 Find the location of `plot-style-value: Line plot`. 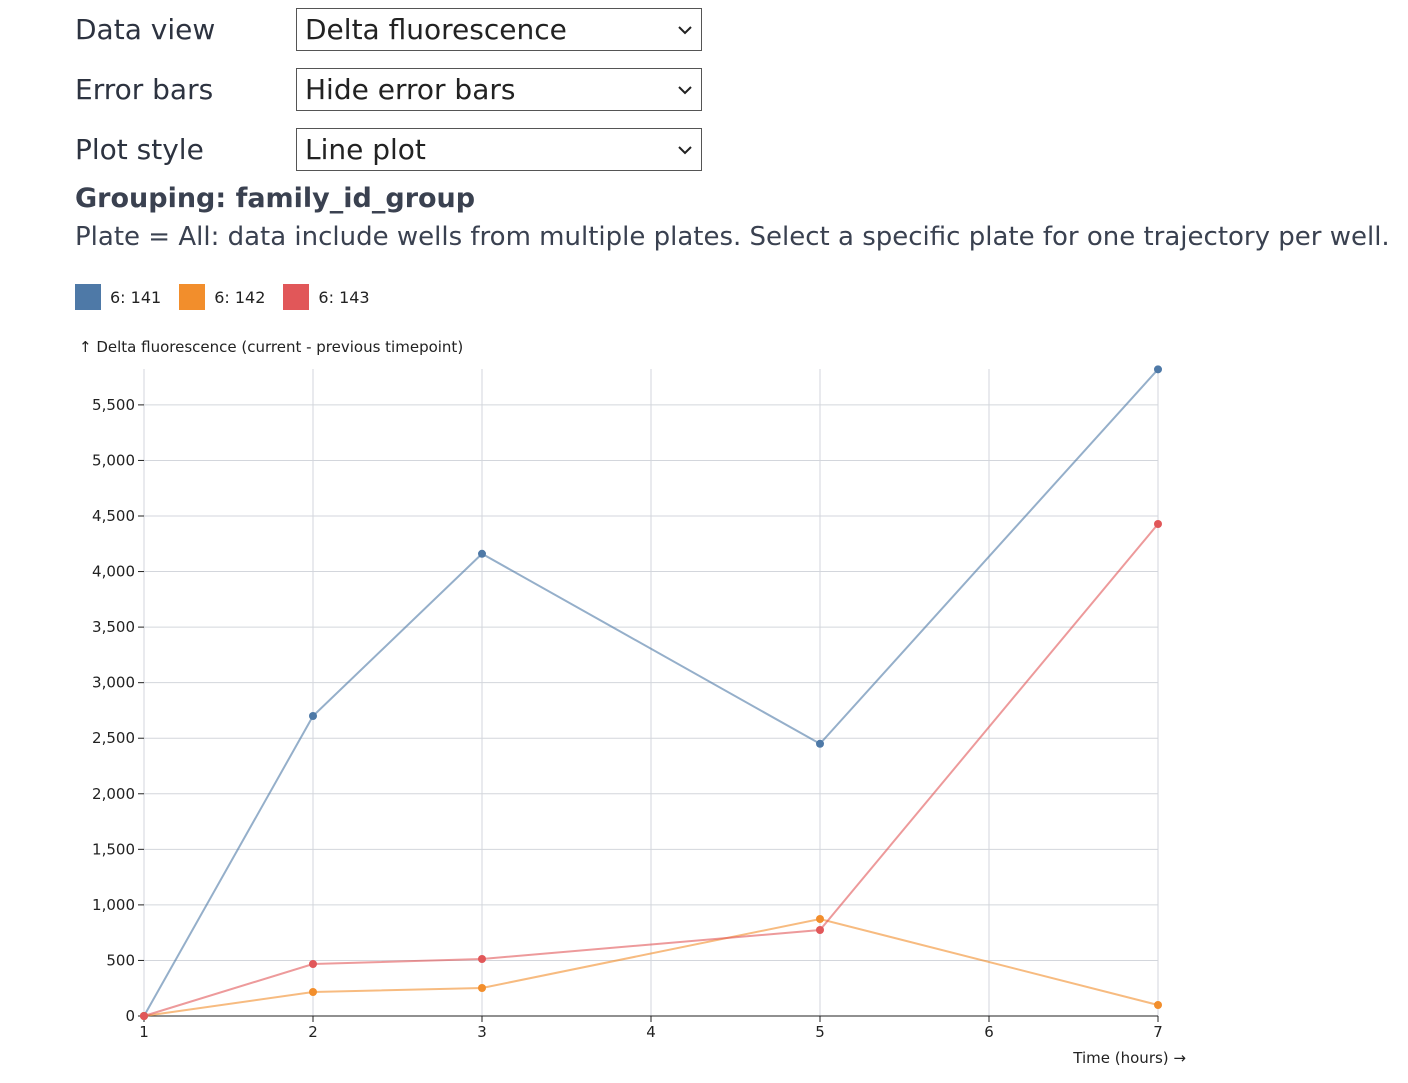

plot-style-value: Line plot is located at coordinates (365, 149).